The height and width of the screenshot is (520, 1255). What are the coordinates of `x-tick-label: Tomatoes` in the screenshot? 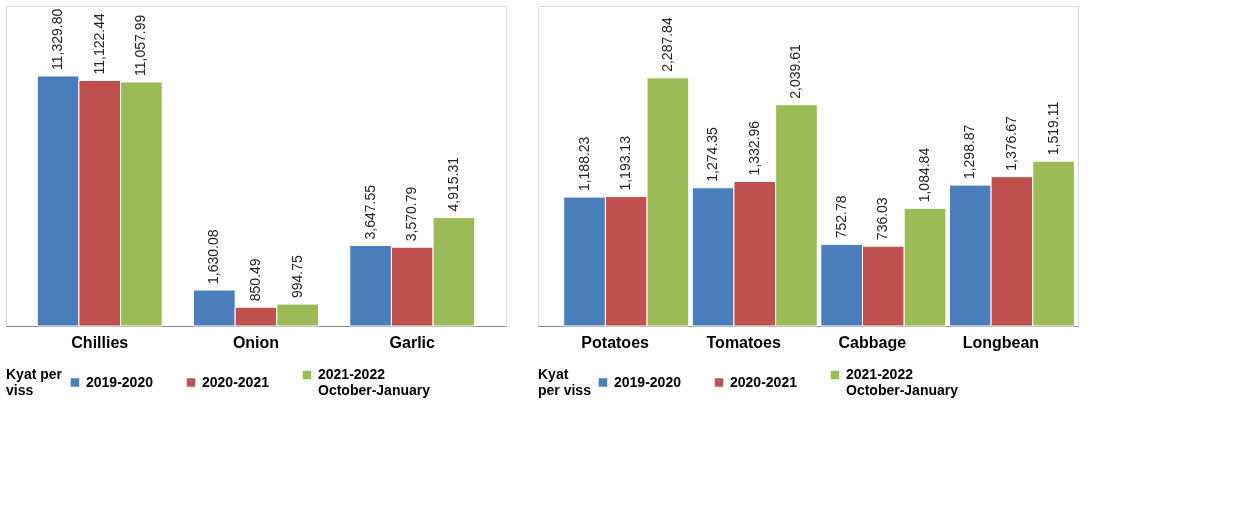 It's located at (743, 342).